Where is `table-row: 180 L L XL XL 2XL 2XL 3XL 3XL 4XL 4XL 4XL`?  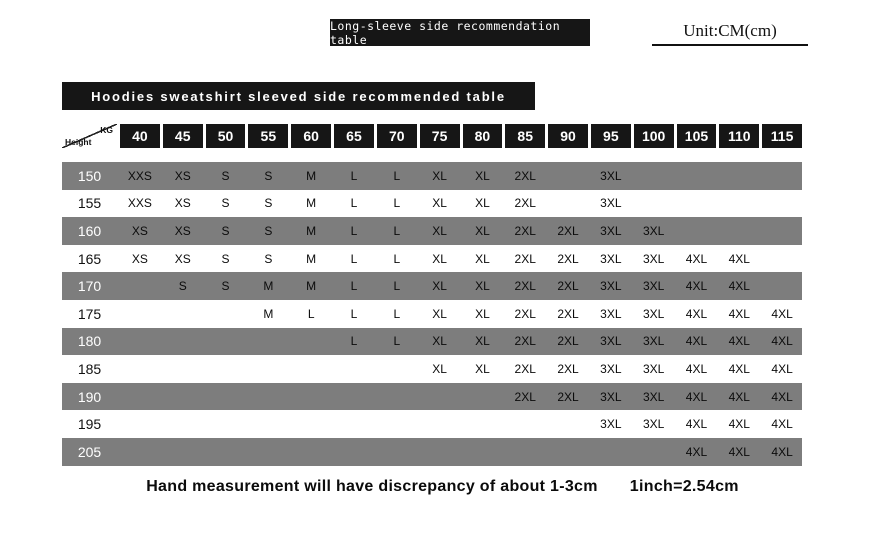 table-row: 180 L L XL XL 2XL 2XL 3XL 3XL 4XL 4XL 4XL is located at coordinates (432, 341).